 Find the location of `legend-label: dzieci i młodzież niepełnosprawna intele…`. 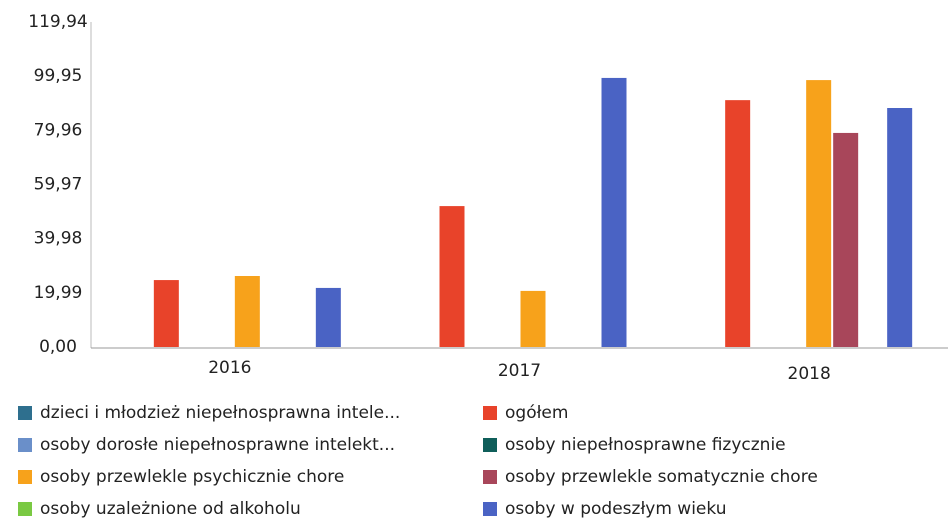

legend-label: dzieci i młodzież niepełnosprawna intele… is located at coordinates (220, 413).